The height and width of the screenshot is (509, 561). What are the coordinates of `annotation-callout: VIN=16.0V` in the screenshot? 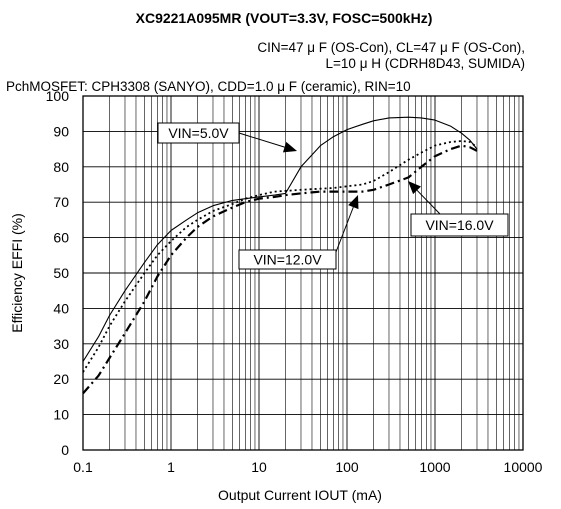 It's located at (458, 209).